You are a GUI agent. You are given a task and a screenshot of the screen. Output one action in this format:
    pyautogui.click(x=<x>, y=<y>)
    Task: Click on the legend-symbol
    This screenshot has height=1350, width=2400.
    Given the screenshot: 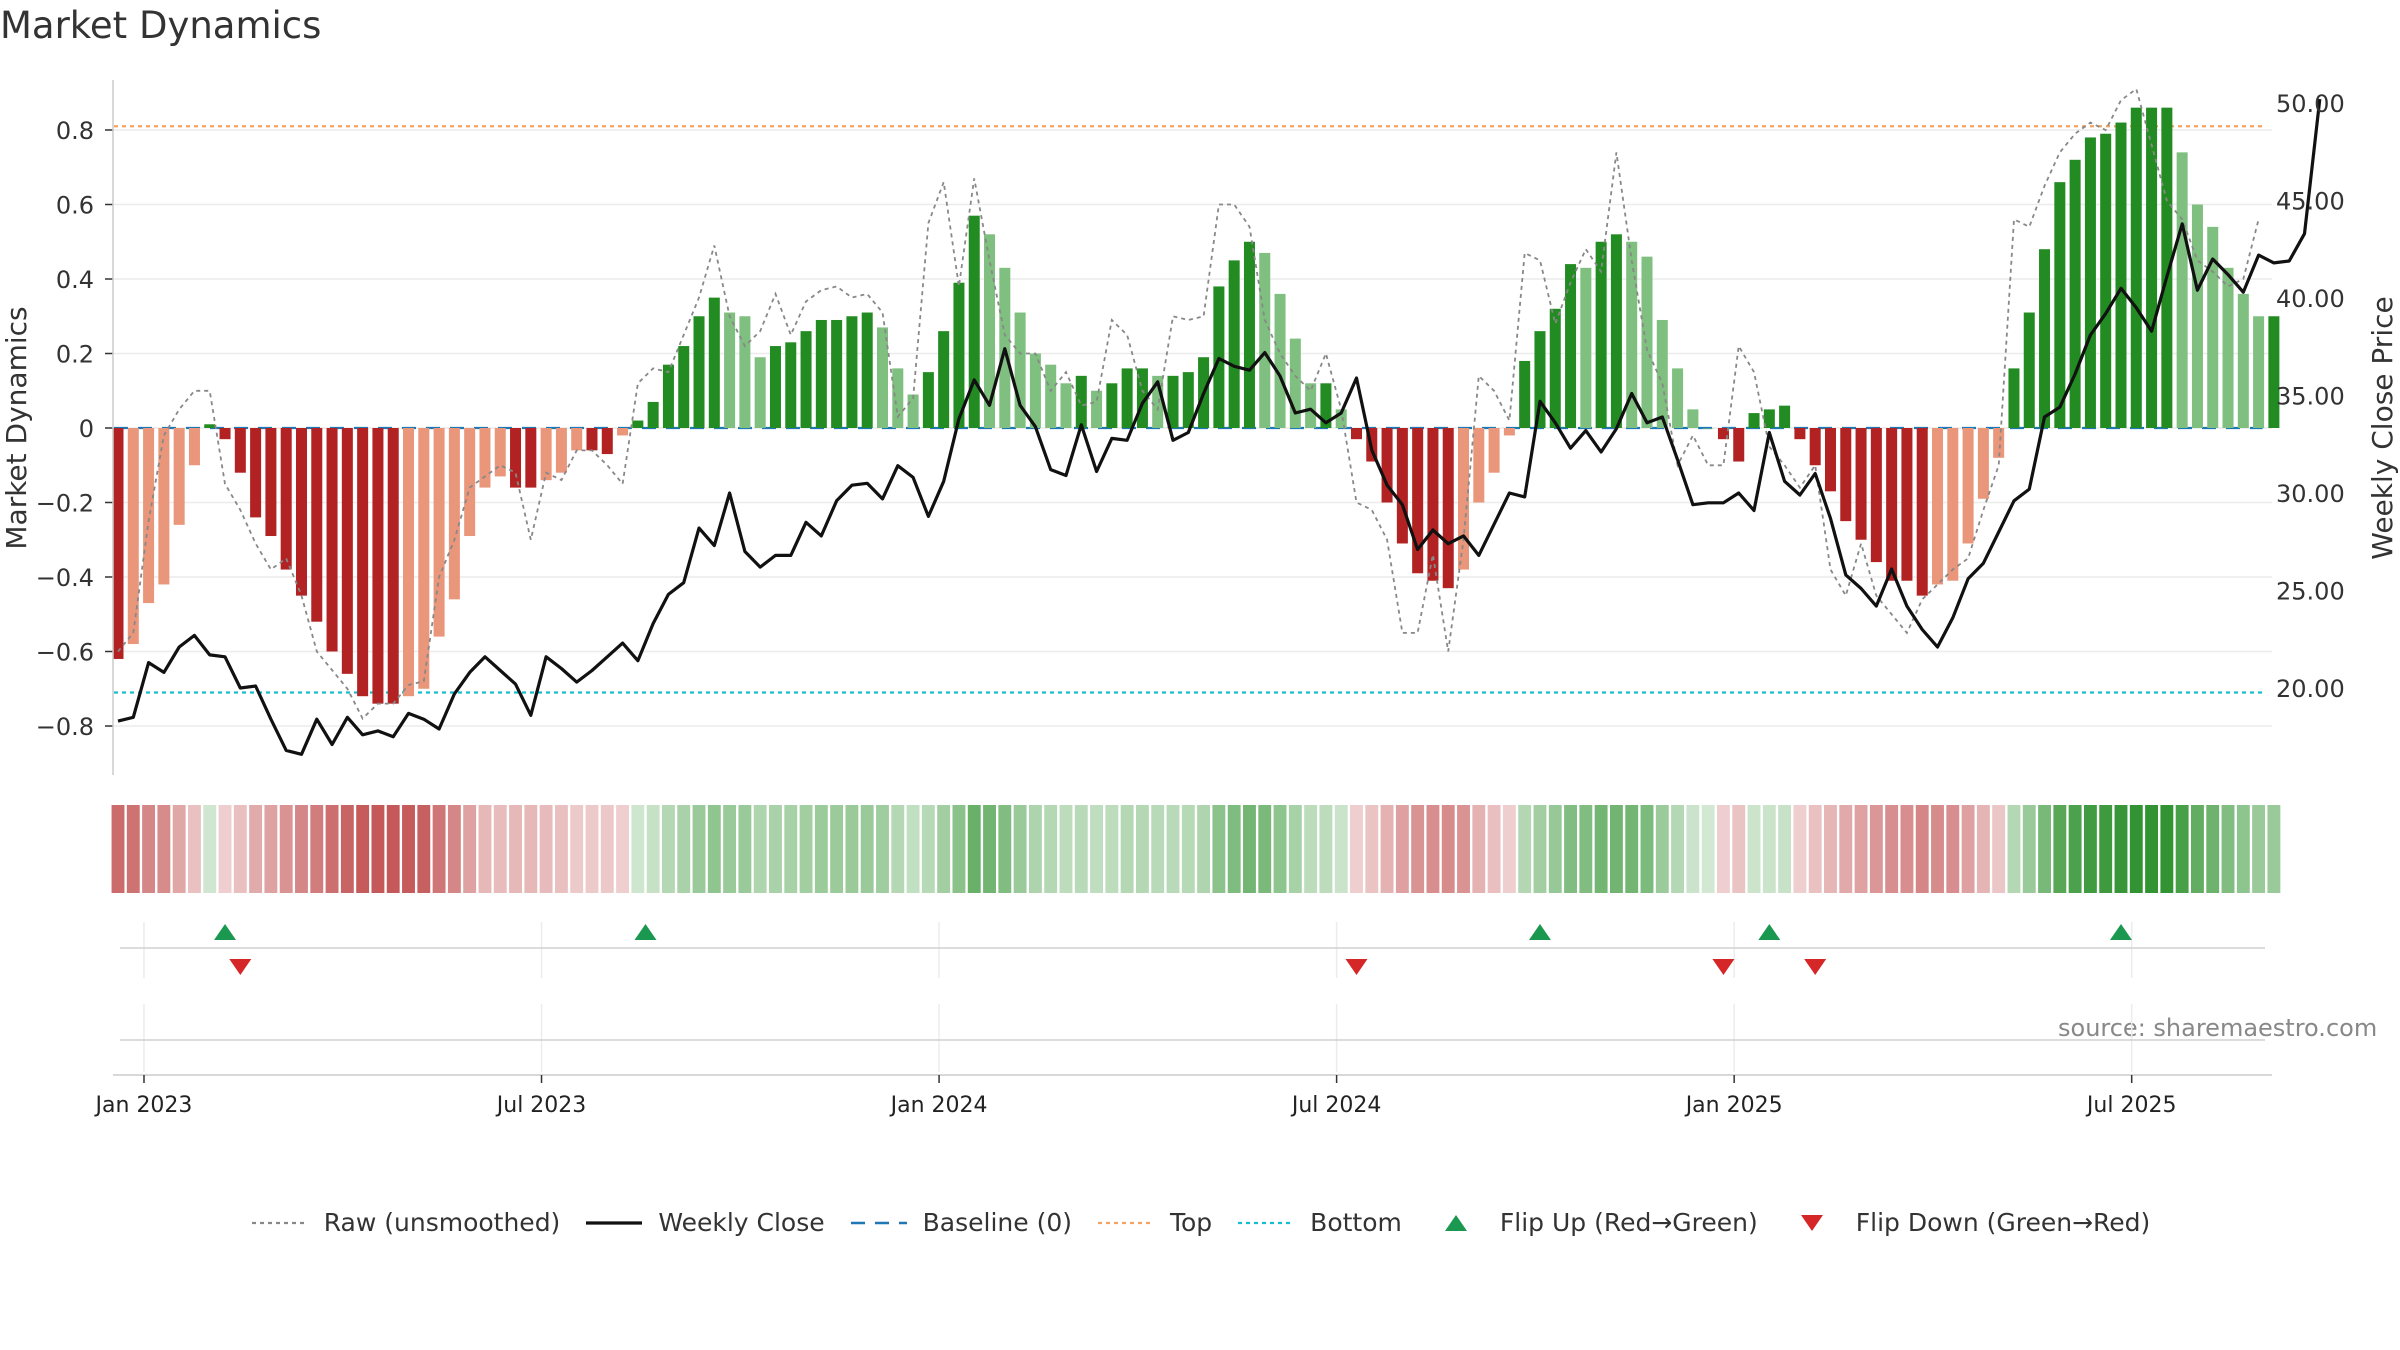 What is the action you would take?
    pyautogui.click(x=280, y=1223)
    